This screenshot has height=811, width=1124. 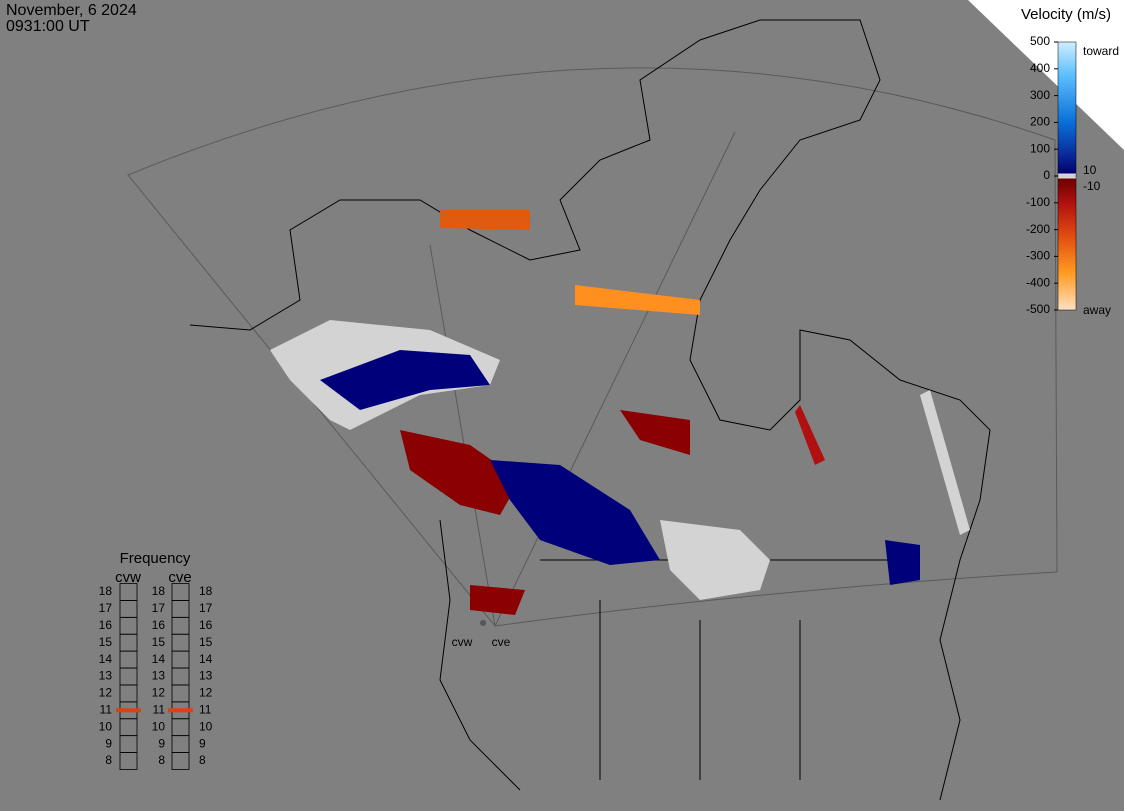 What do you see at coordinates (128, 577) in the screenshot?
I see `frequency-column-label: cvw` at bounding box center [128, 577].